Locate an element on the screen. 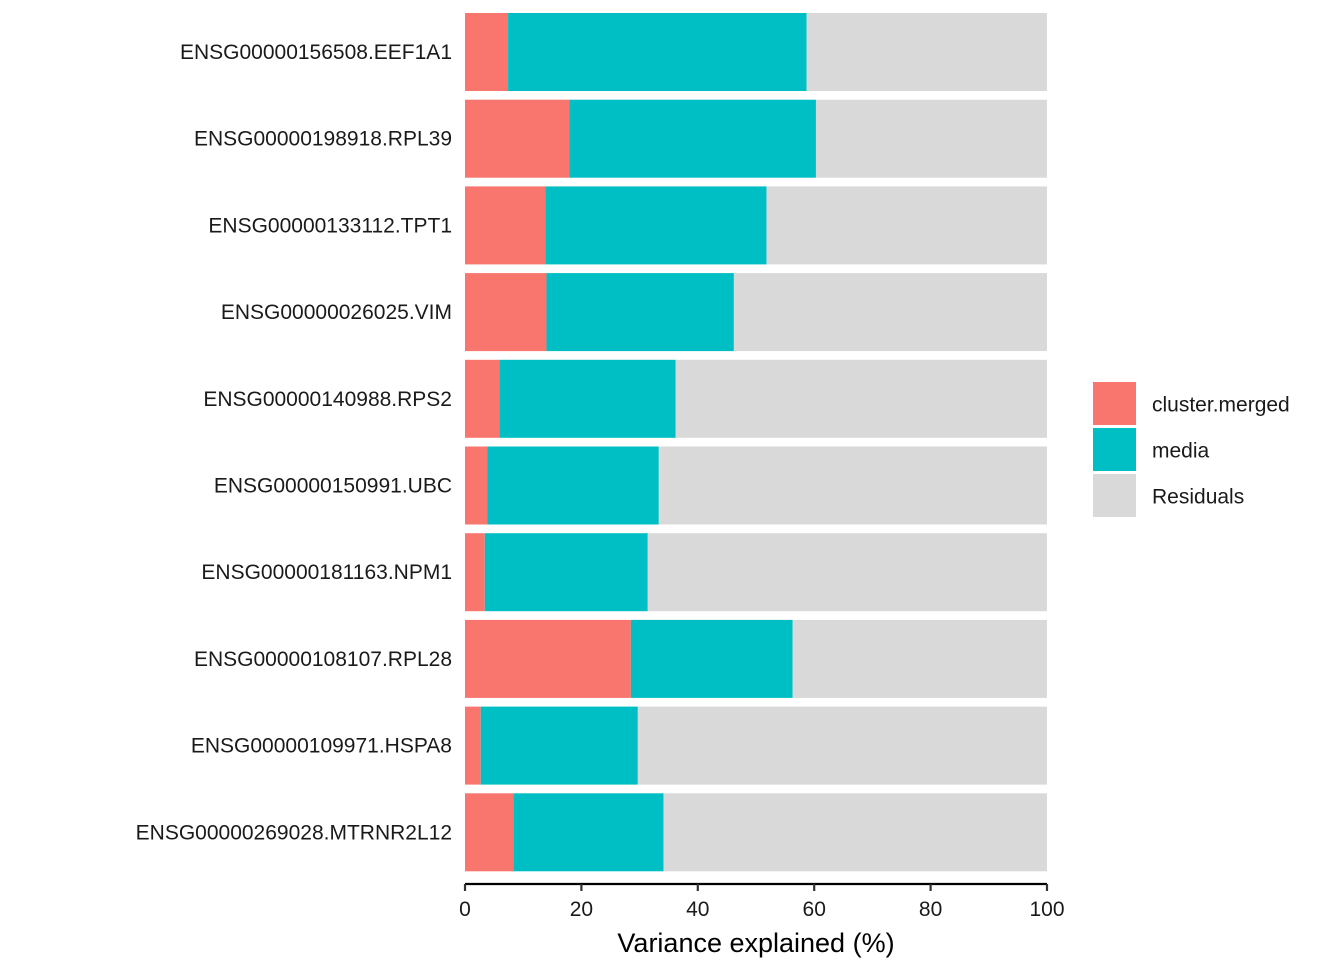 This screenshot has height=960, width=1344. legend-label: media is located at coordinates (1181, 451).